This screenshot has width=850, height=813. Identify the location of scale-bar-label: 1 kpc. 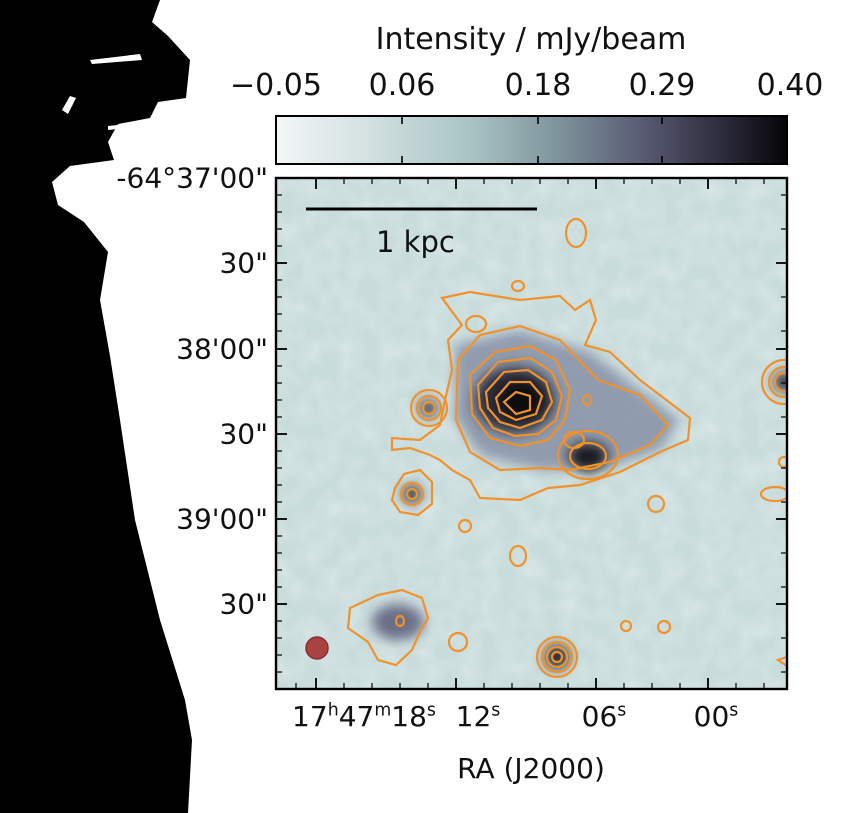
(415, 242).